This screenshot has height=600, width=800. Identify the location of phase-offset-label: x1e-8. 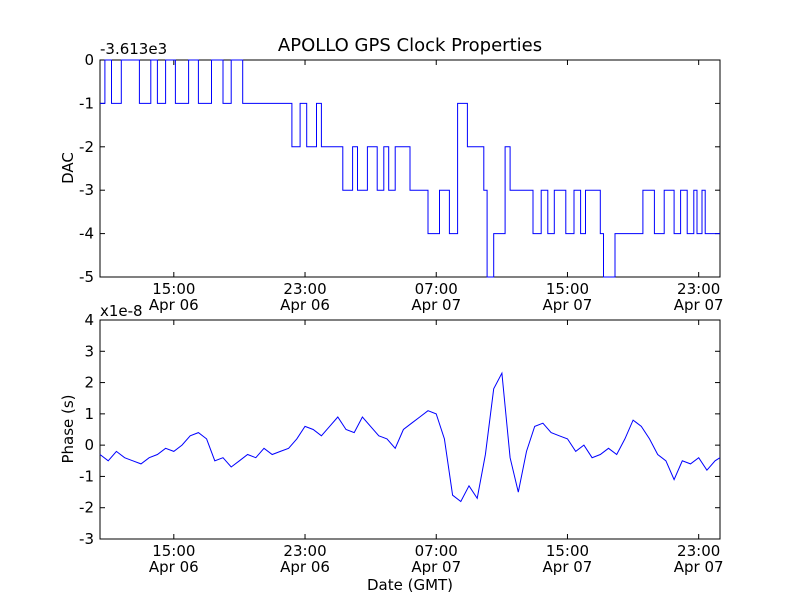
(121, 311).